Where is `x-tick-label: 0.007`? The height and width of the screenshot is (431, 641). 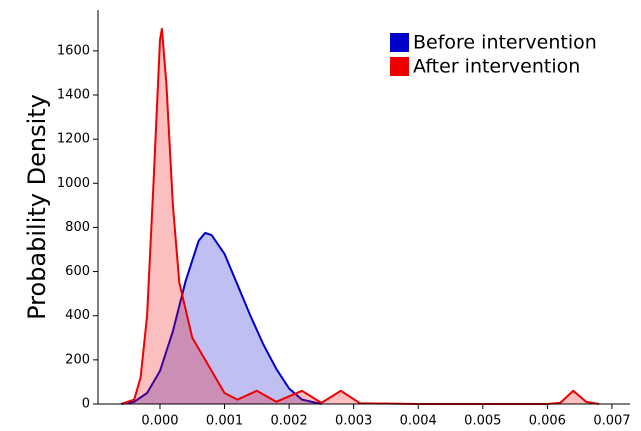 x-tick-label: 0.007 is located at coordinates (611, 421).